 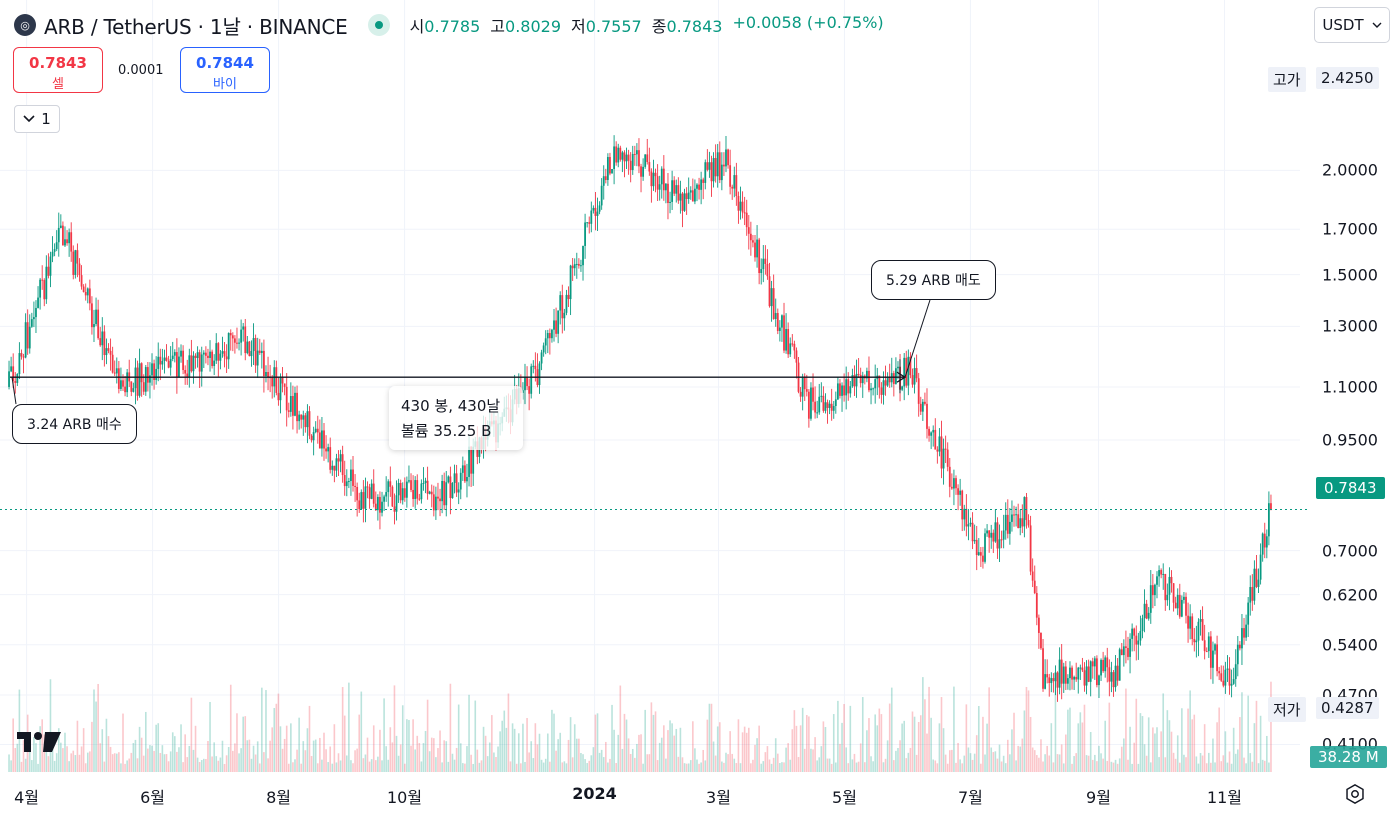 What do you see at coordinates (417, 26) in the screenshot?
I see `open-label: 시` at bounding box center [417, 26].